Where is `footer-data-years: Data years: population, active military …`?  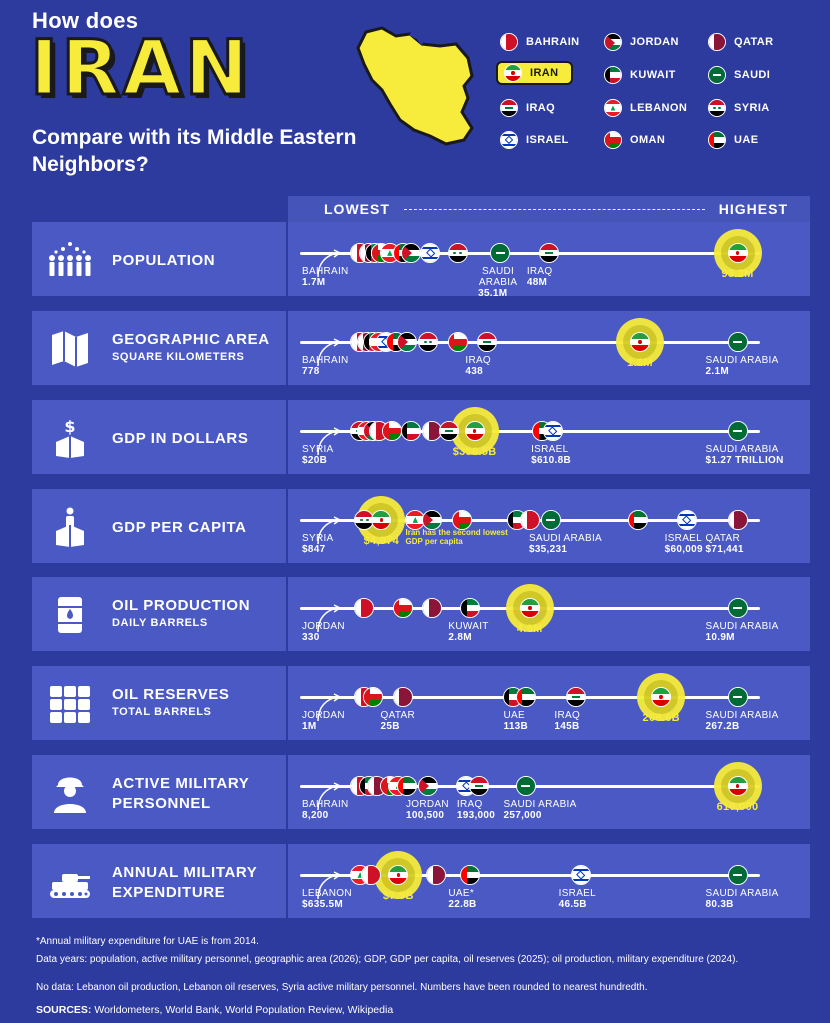 footer-data-years: Data years: population, active military … is located at coordinates (387, 959).